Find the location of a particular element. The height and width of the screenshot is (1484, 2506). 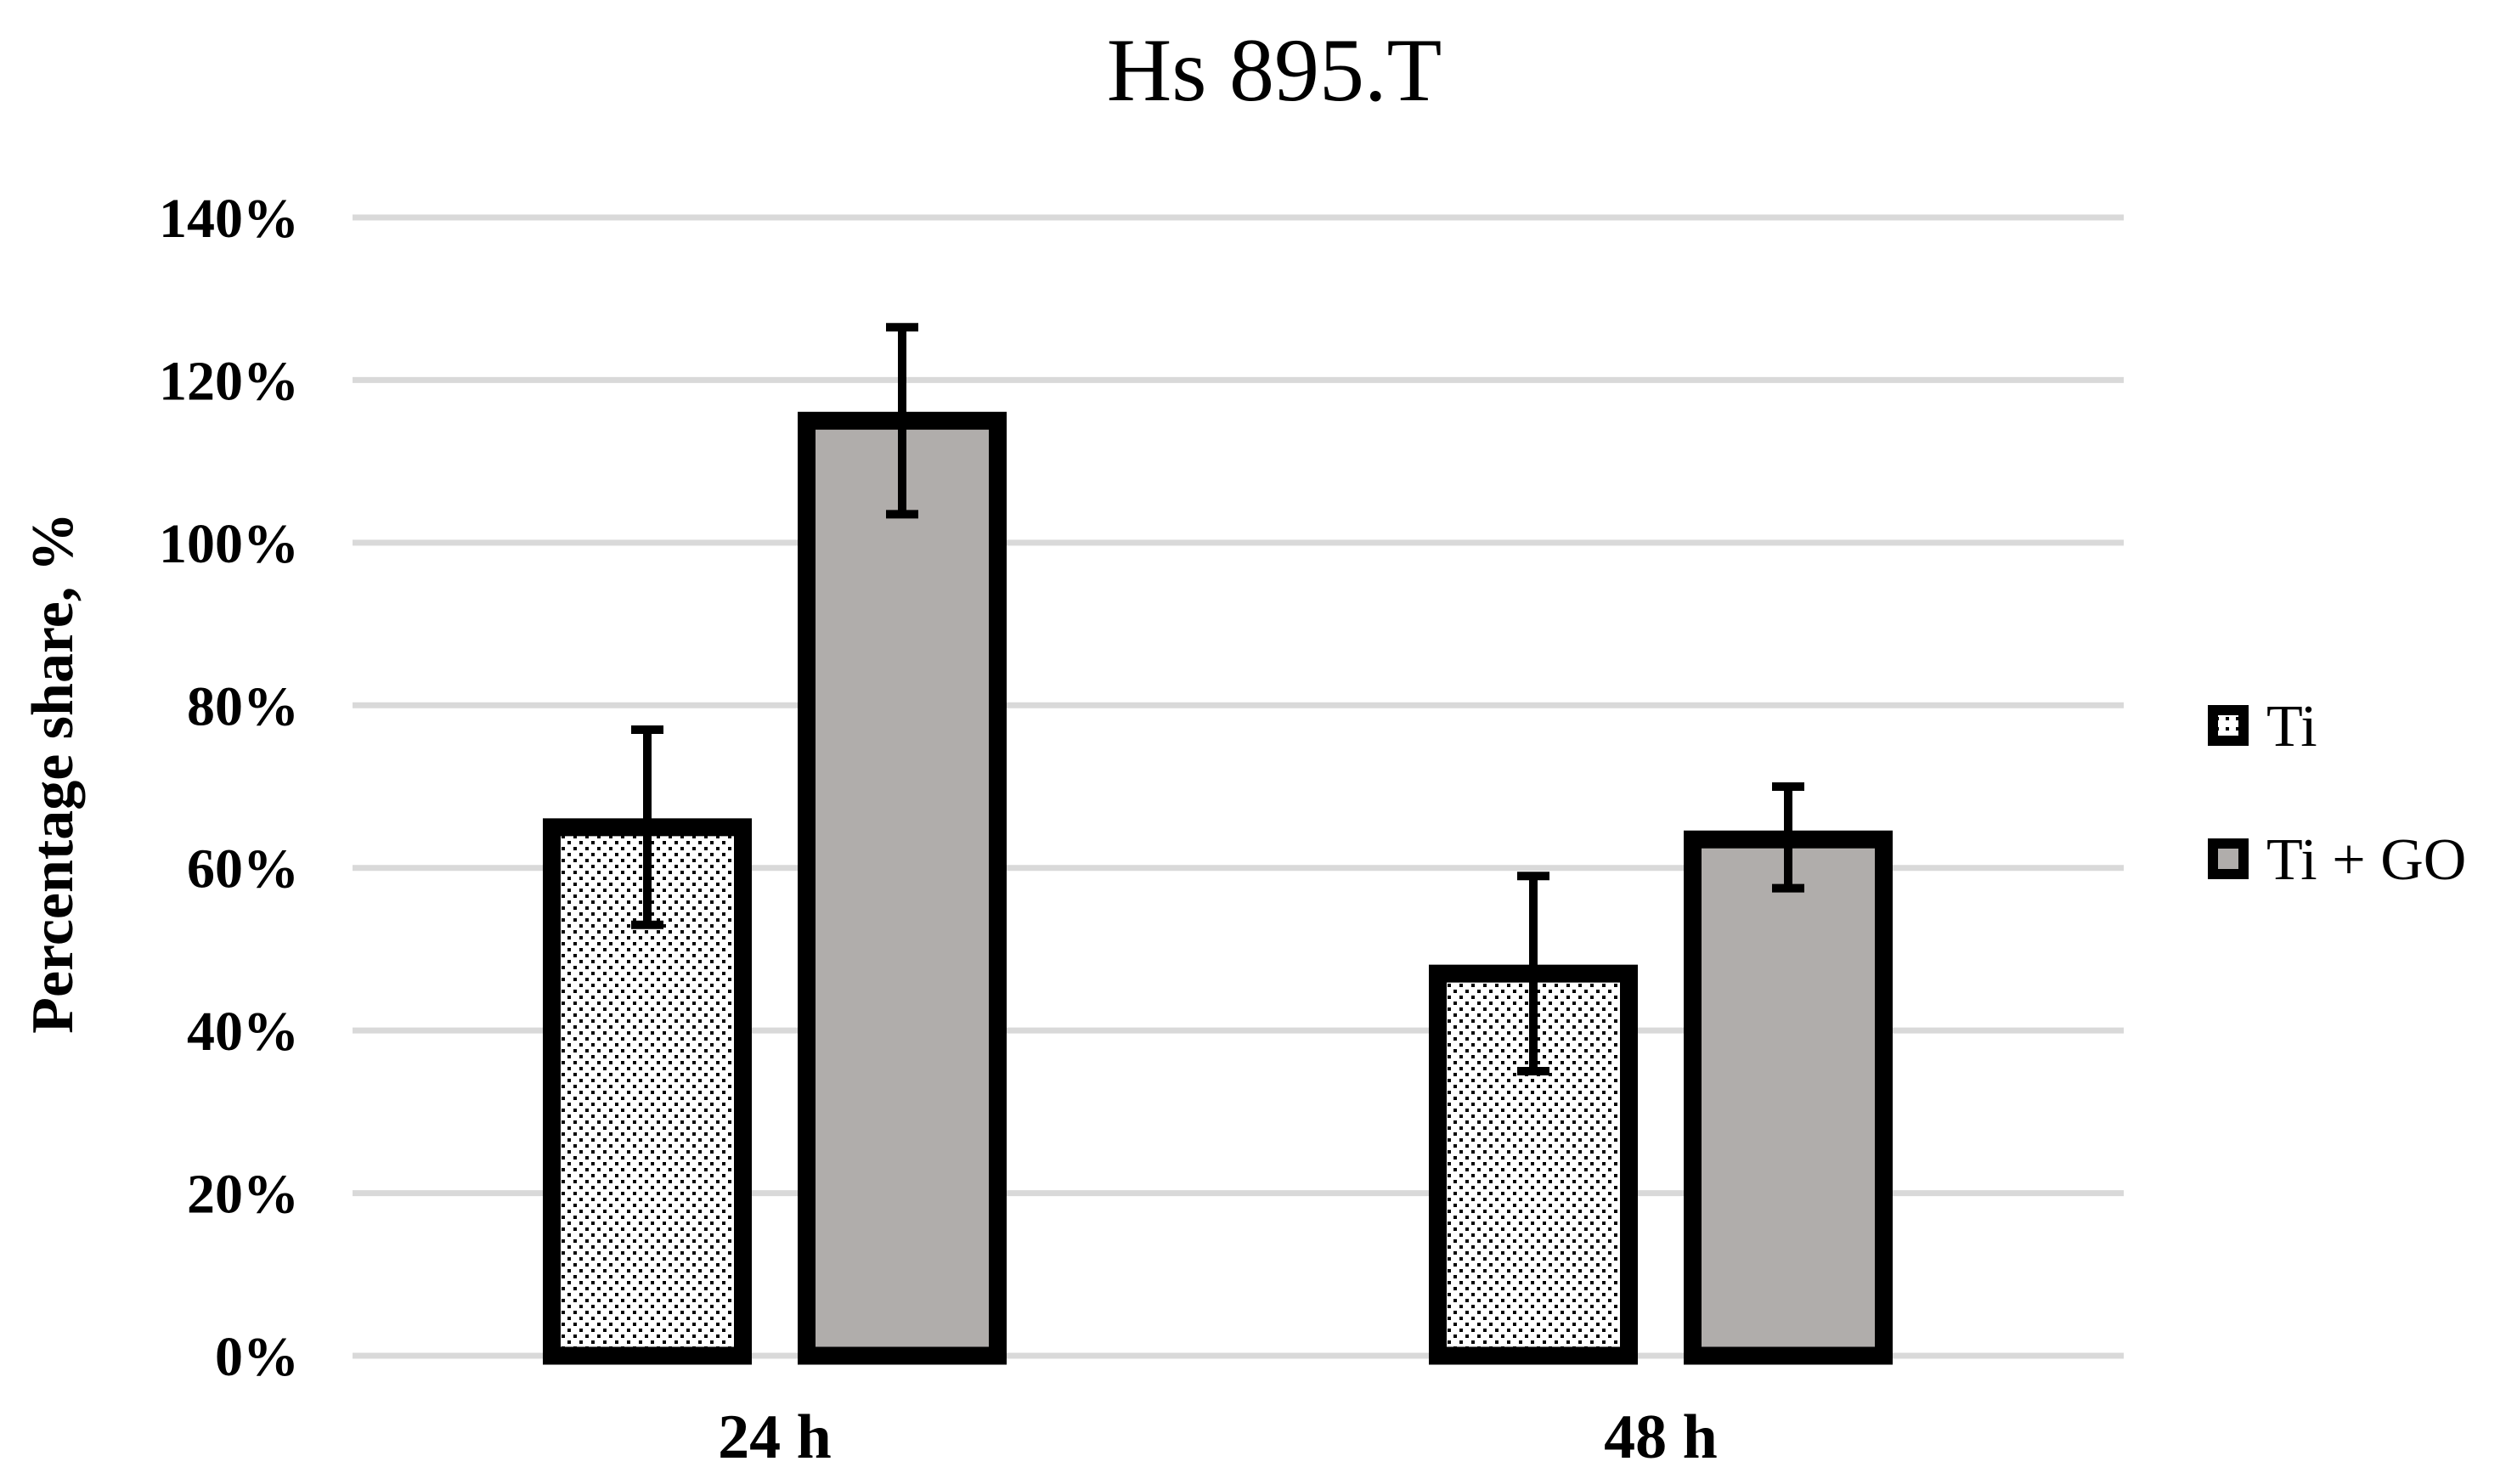

legend-item-ti-go: Ti + GO is located at coordinates (2337, 860).